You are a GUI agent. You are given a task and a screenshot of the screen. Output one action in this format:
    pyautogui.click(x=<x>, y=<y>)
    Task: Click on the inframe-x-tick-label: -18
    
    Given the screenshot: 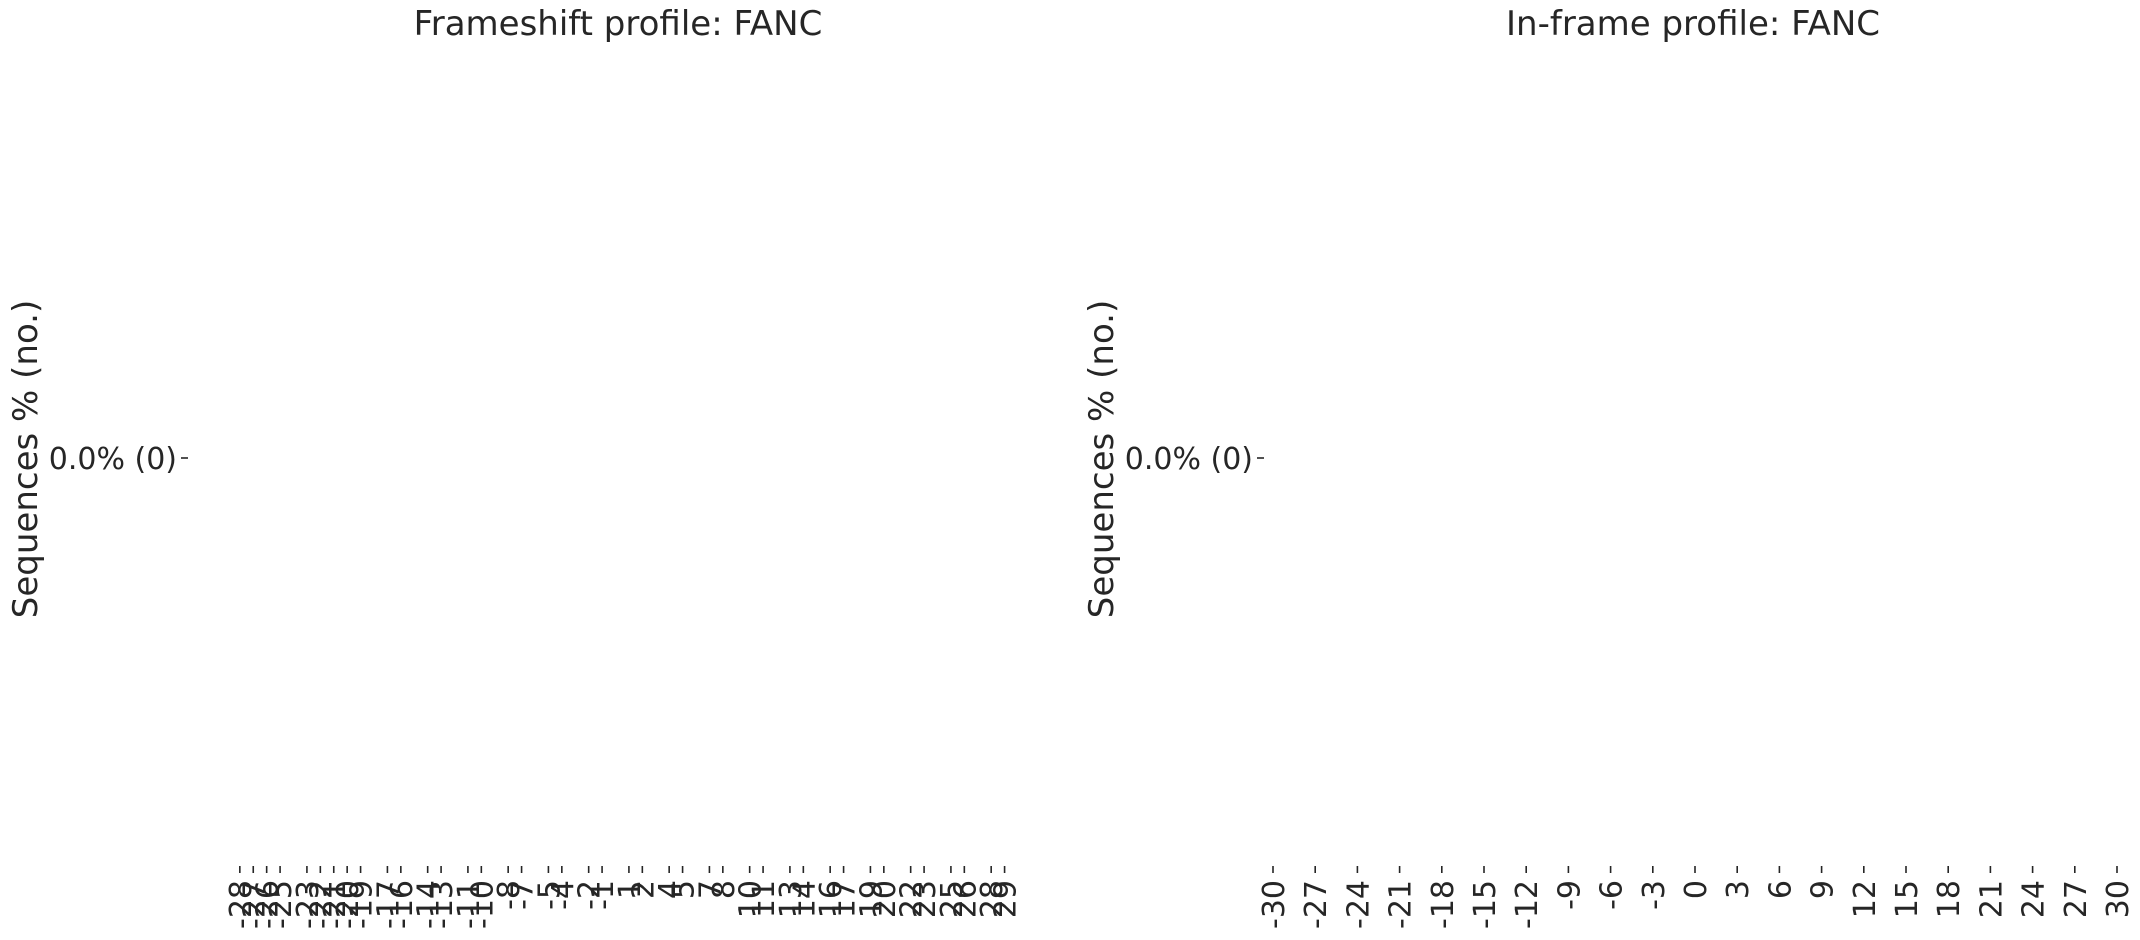 What is the action you would take?
    pyautogui.click(x=1443, y=904)
    